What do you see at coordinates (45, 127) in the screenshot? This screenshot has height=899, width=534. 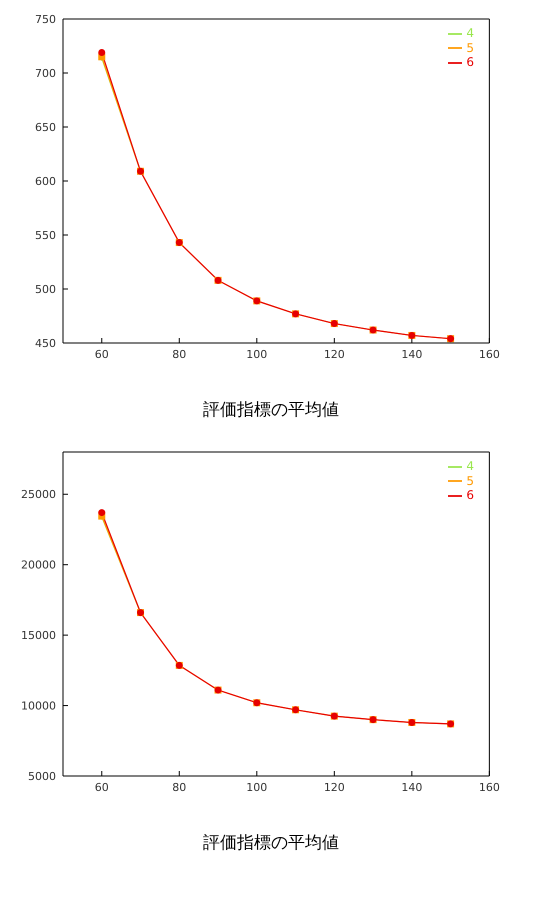 I see `y-tick-label: 650` at bounding box center [45, 127].